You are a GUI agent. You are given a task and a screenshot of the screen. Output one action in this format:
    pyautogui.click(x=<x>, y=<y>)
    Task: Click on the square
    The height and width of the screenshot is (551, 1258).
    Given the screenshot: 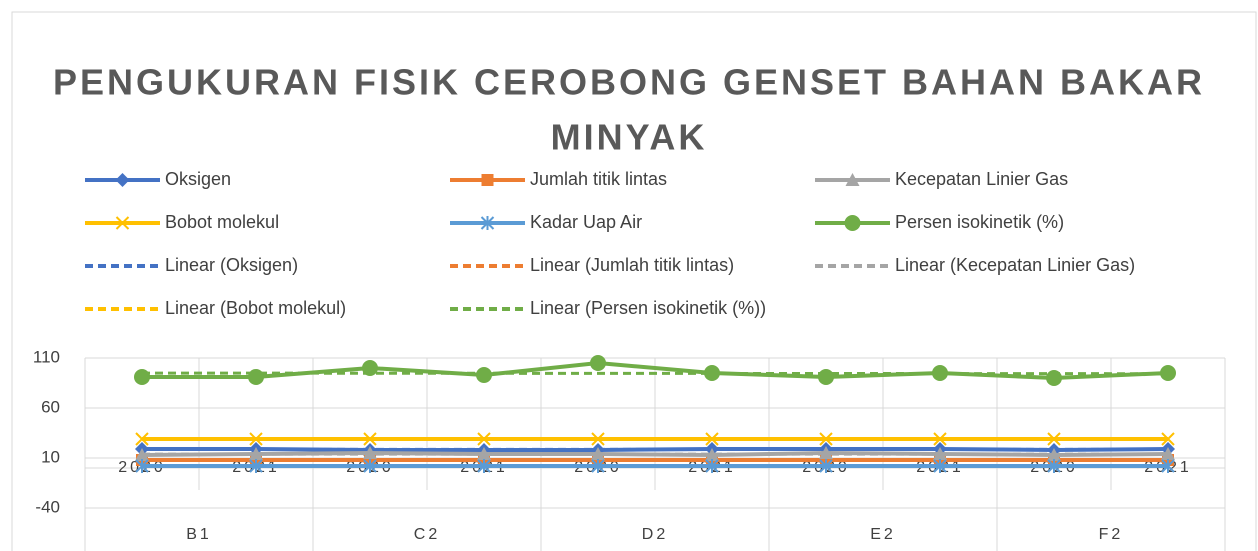 What is the action you would take?
    pyautogui.click(x=487, y=180)
    